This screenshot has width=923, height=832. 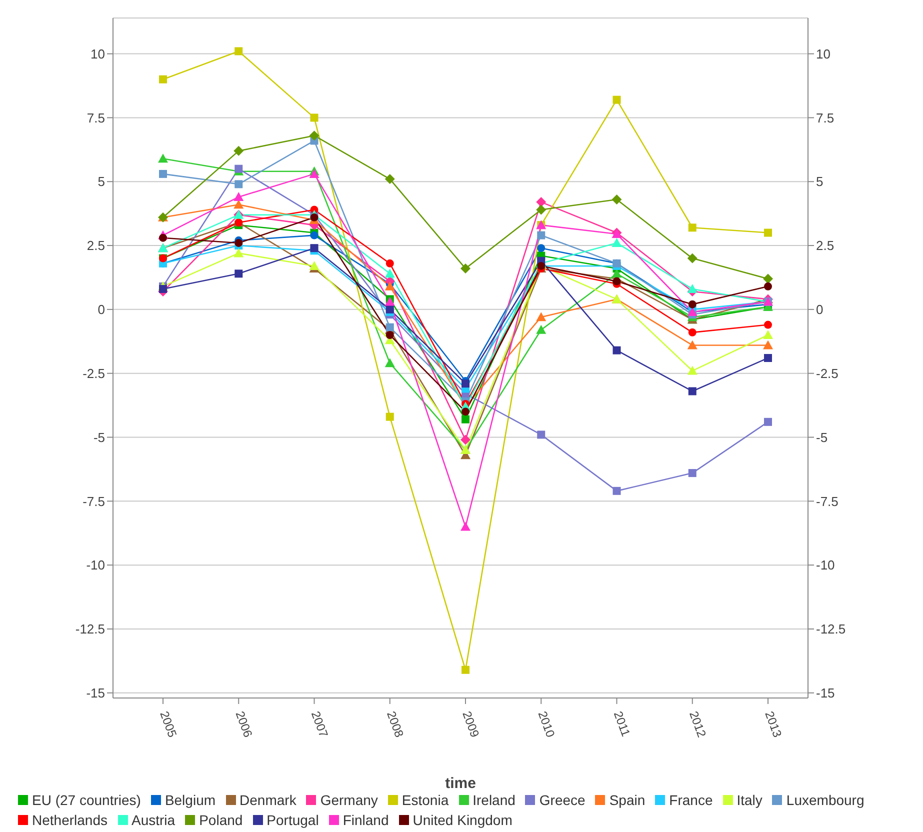 I want to click on x-tick-label: 2013, so click(x=773, y=724).